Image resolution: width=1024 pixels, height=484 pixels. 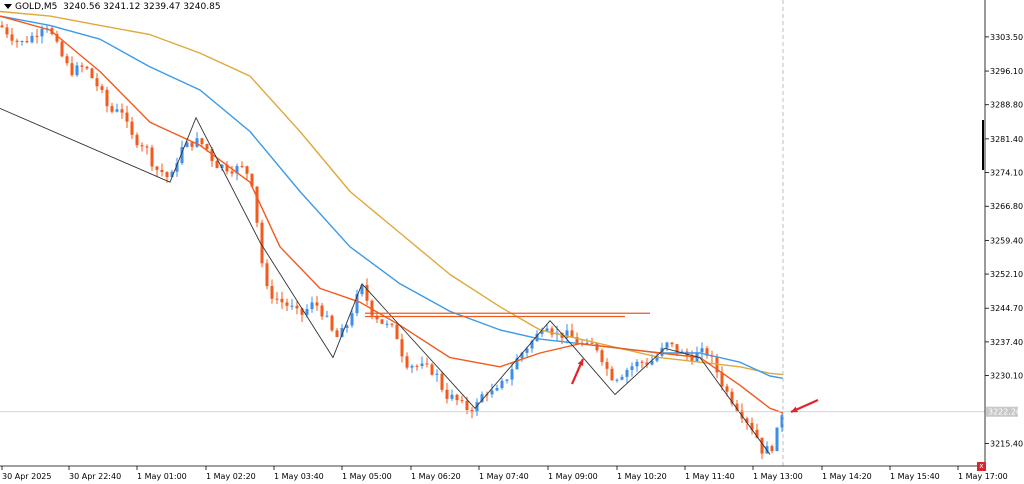 I want to click on price-tick-label: 3237.40, so click(x=1006, y=342).